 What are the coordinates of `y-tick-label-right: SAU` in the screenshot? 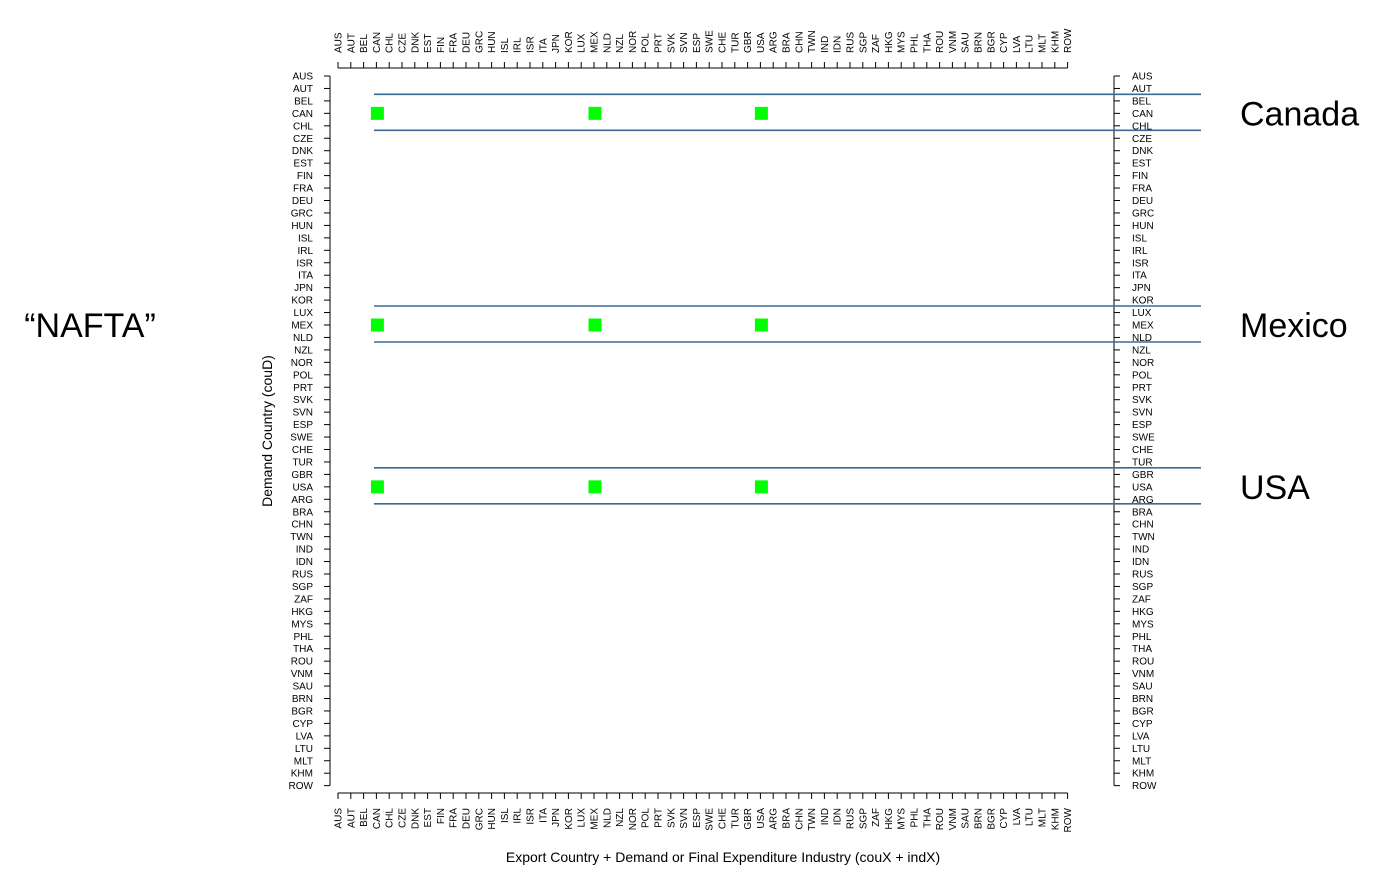 It's located at (1142, 687).